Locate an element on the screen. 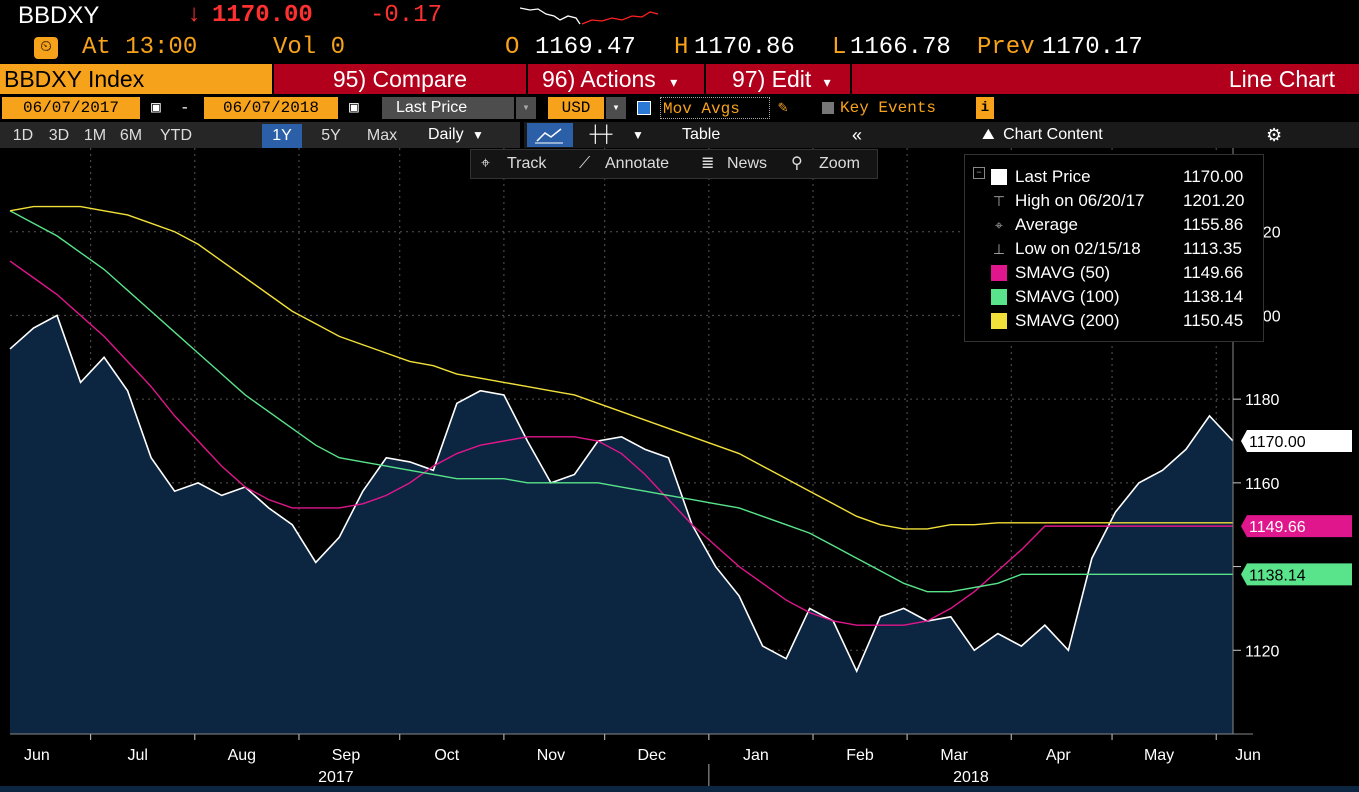  legend-label: Average is located at coordinates (1047, 224).